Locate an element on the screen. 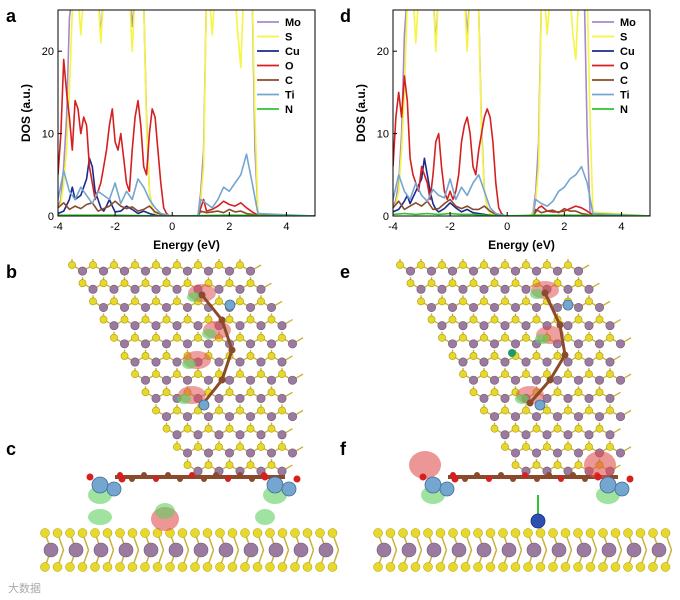  structure-top-view-b is located at coordinates (186, 367).